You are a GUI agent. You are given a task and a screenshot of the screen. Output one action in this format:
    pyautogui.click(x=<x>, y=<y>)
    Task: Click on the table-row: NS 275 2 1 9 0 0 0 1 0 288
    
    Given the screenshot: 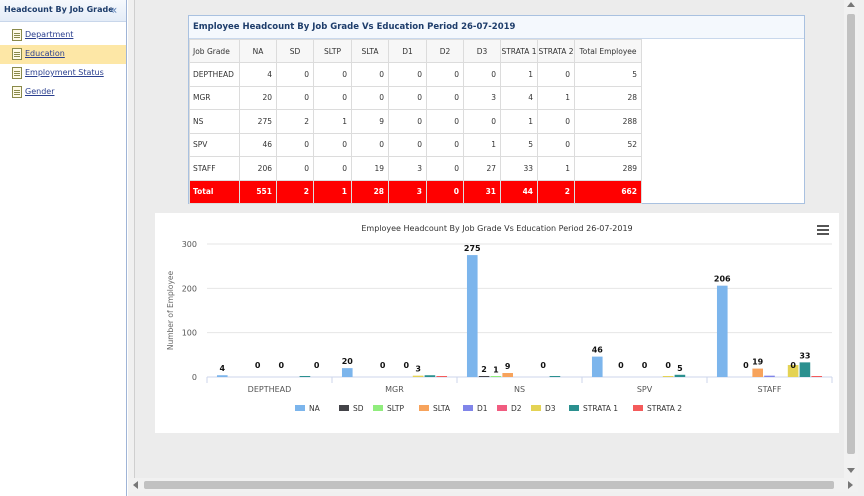 What is the action you would take?
    pyautogui.click(x=415, y=121)
    